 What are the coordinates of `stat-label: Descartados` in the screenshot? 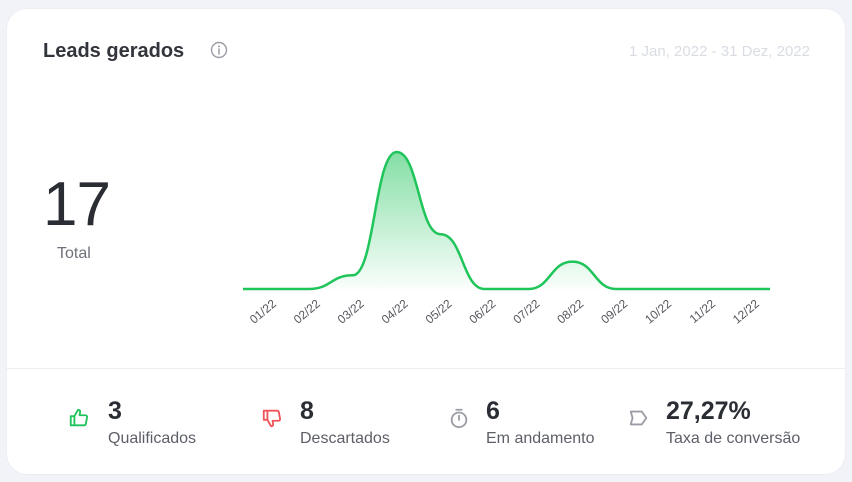 It's located at (345, 438).